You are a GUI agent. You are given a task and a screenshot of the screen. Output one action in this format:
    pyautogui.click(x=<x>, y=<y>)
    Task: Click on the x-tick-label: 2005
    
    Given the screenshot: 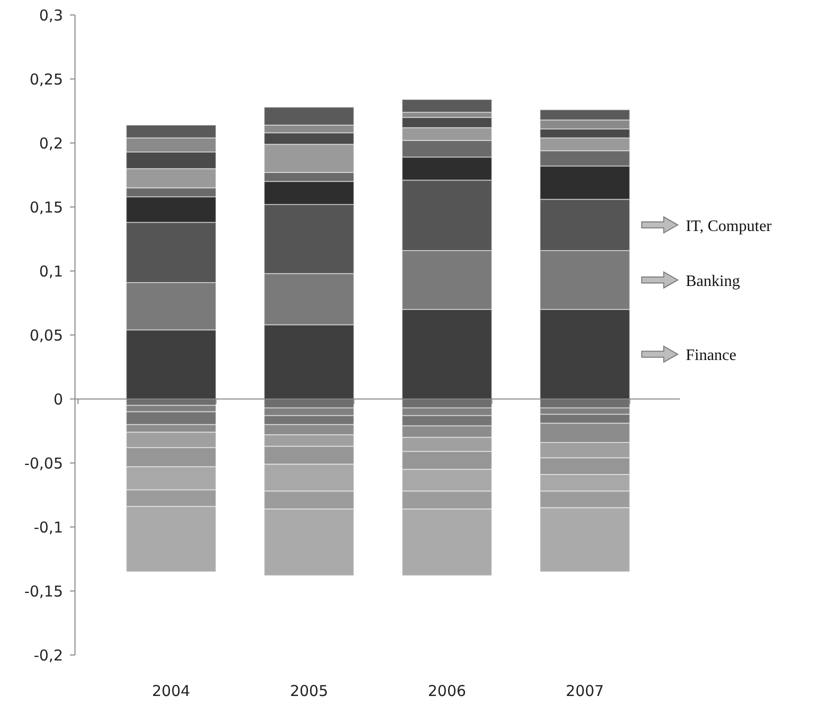 What is the action you would take?
    pyautogui.click(x=309, y=691)
    